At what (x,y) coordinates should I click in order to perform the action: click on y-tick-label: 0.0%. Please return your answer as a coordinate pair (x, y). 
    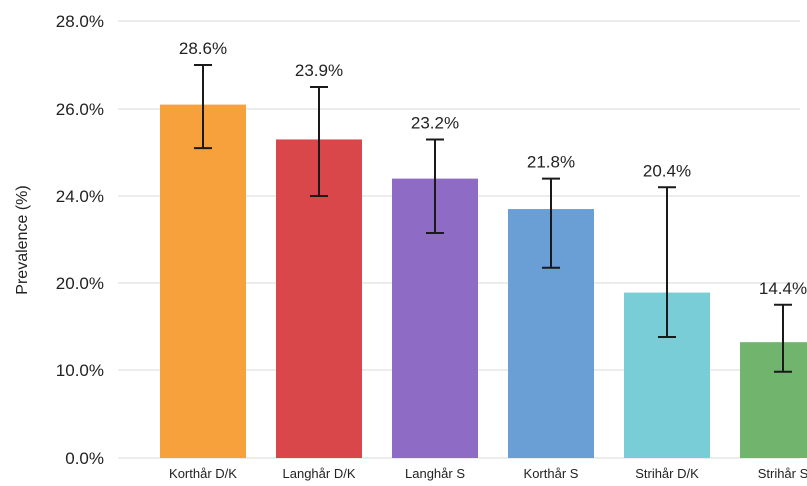
    Looking at the image, I should click on (84, 458).